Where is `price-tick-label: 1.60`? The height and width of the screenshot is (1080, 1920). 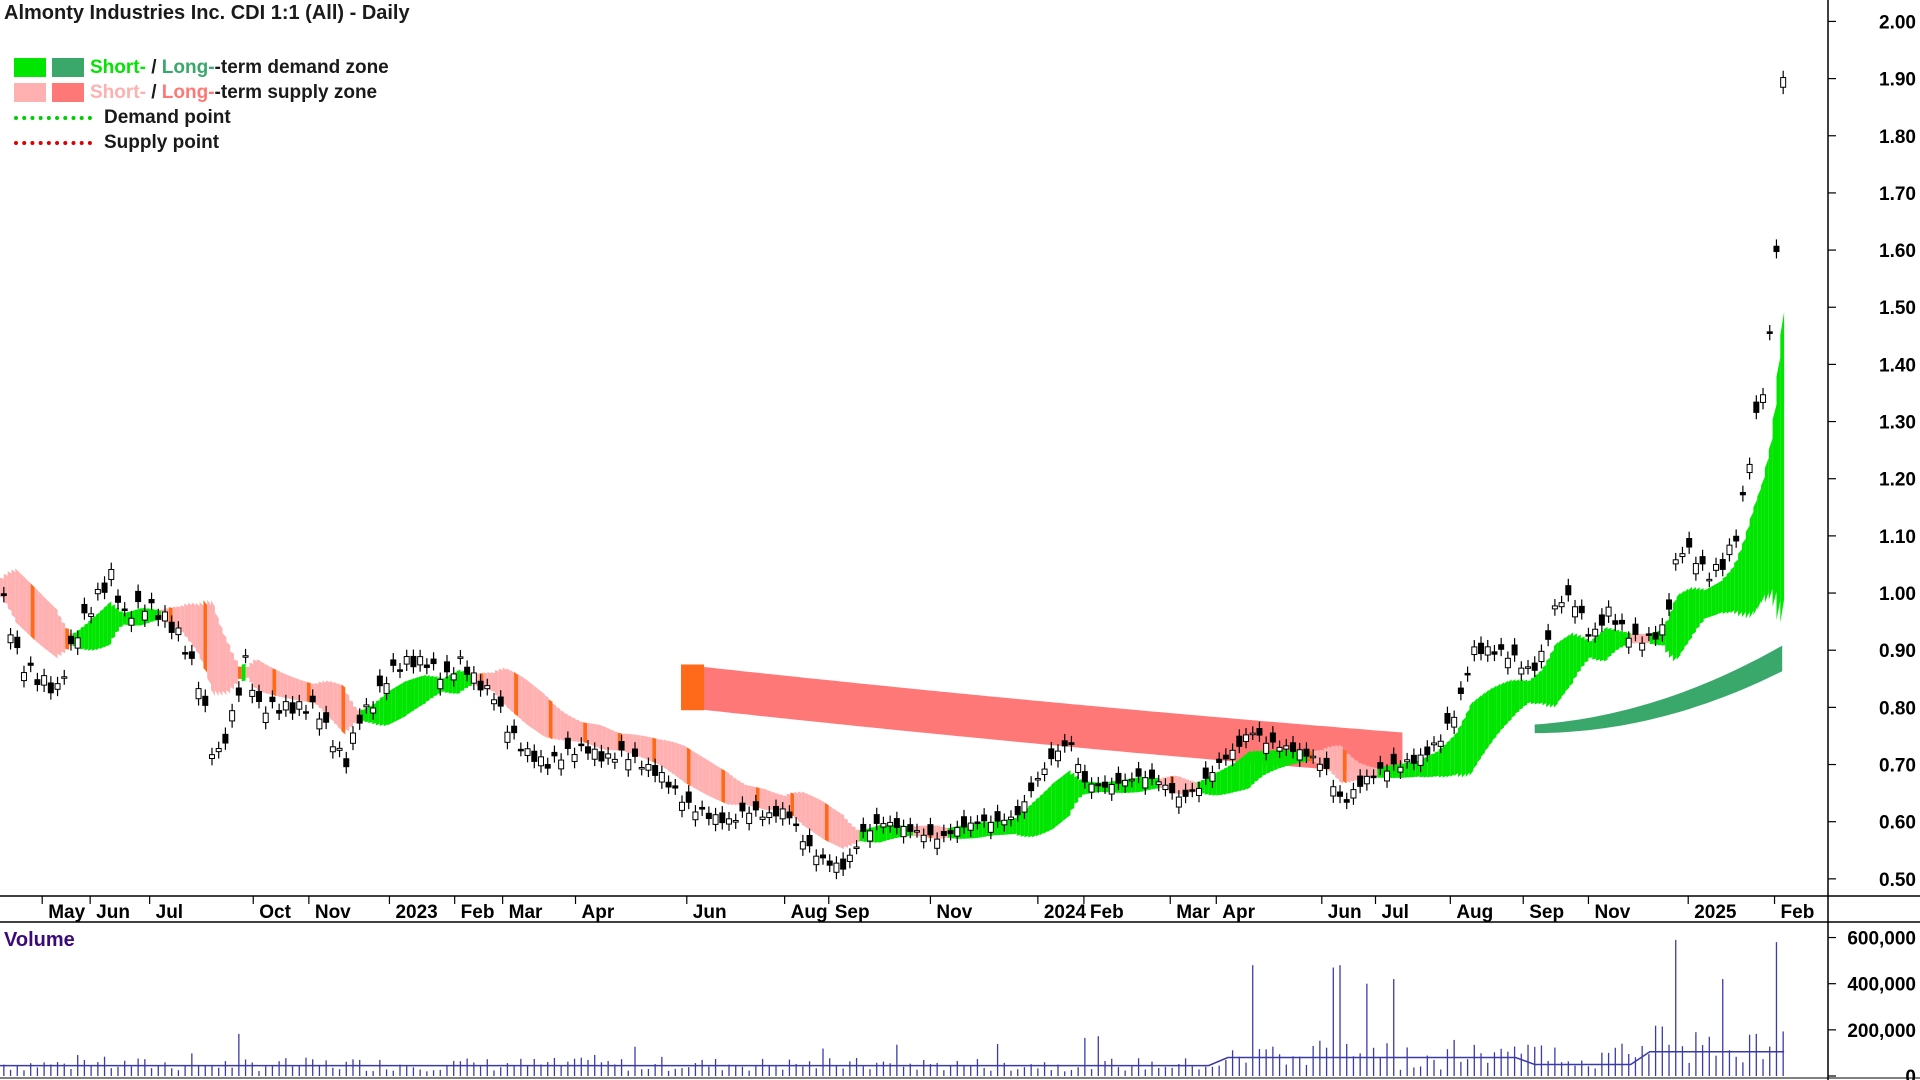 price-tick-label: 1.60 is located at coordinates (1897, 251).